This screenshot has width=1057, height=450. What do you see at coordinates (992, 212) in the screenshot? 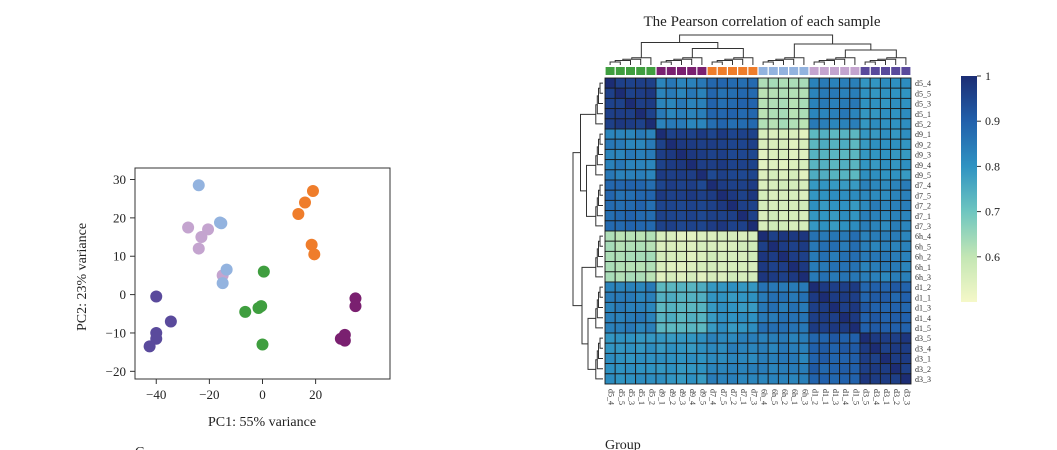
I see `colorbar-tick-label: 0.7` at bounding box center [992, 212].